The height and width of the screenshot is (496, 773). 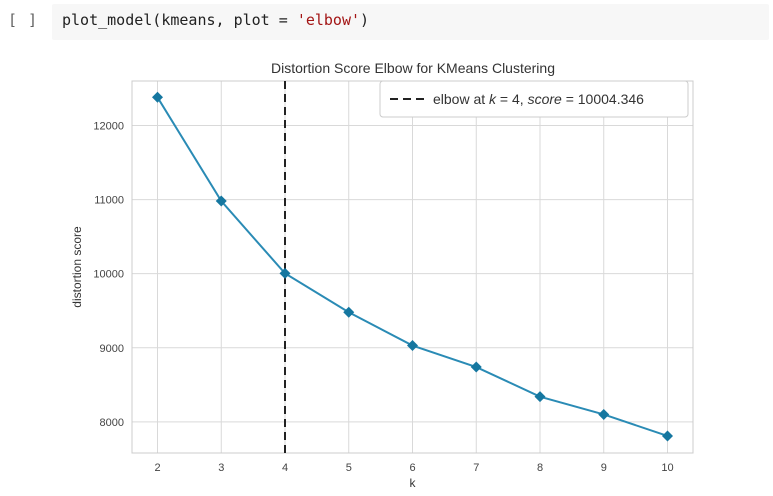 I want to click on y-tick-label: 11000, so click(x=109, y=201).